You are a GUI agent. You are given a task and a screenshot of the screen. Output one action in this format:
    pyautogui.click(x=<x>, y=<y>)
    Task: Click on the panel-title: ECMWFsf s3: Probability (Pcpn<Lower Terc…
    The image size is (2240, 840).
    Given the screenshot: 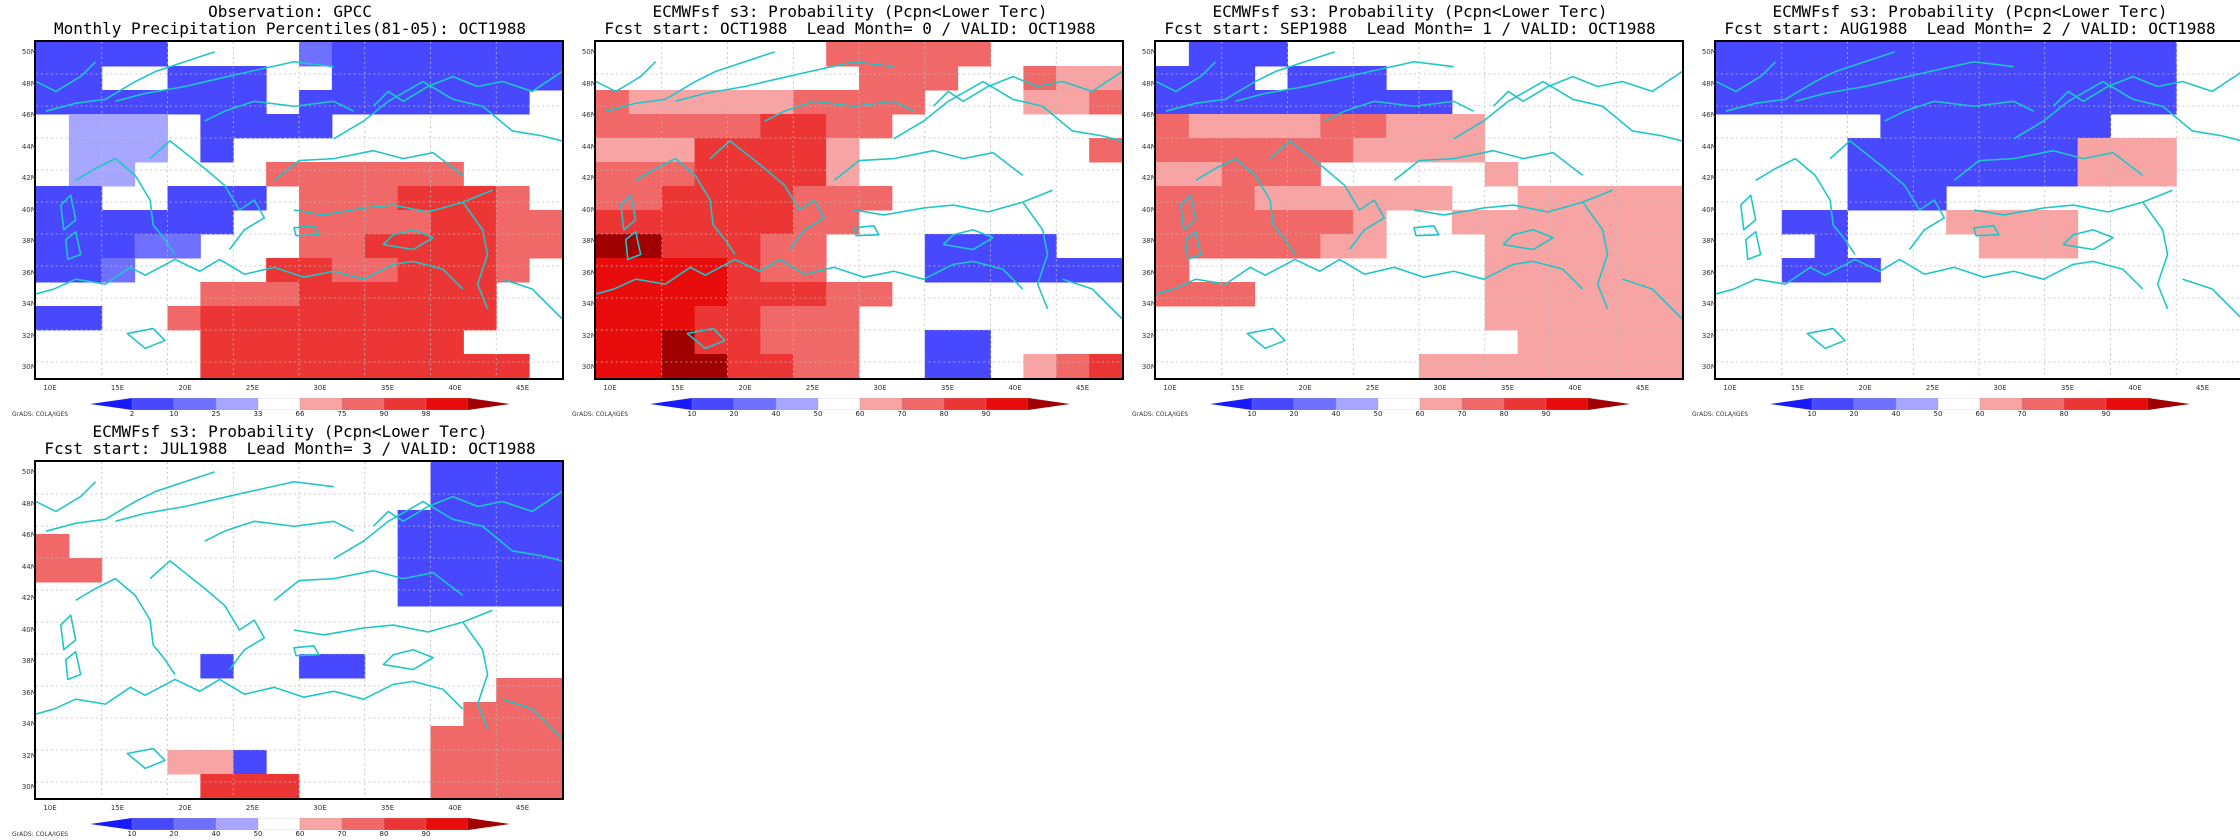 What is the action you would take?
    pyautogui.click(x=850, y=20)
    